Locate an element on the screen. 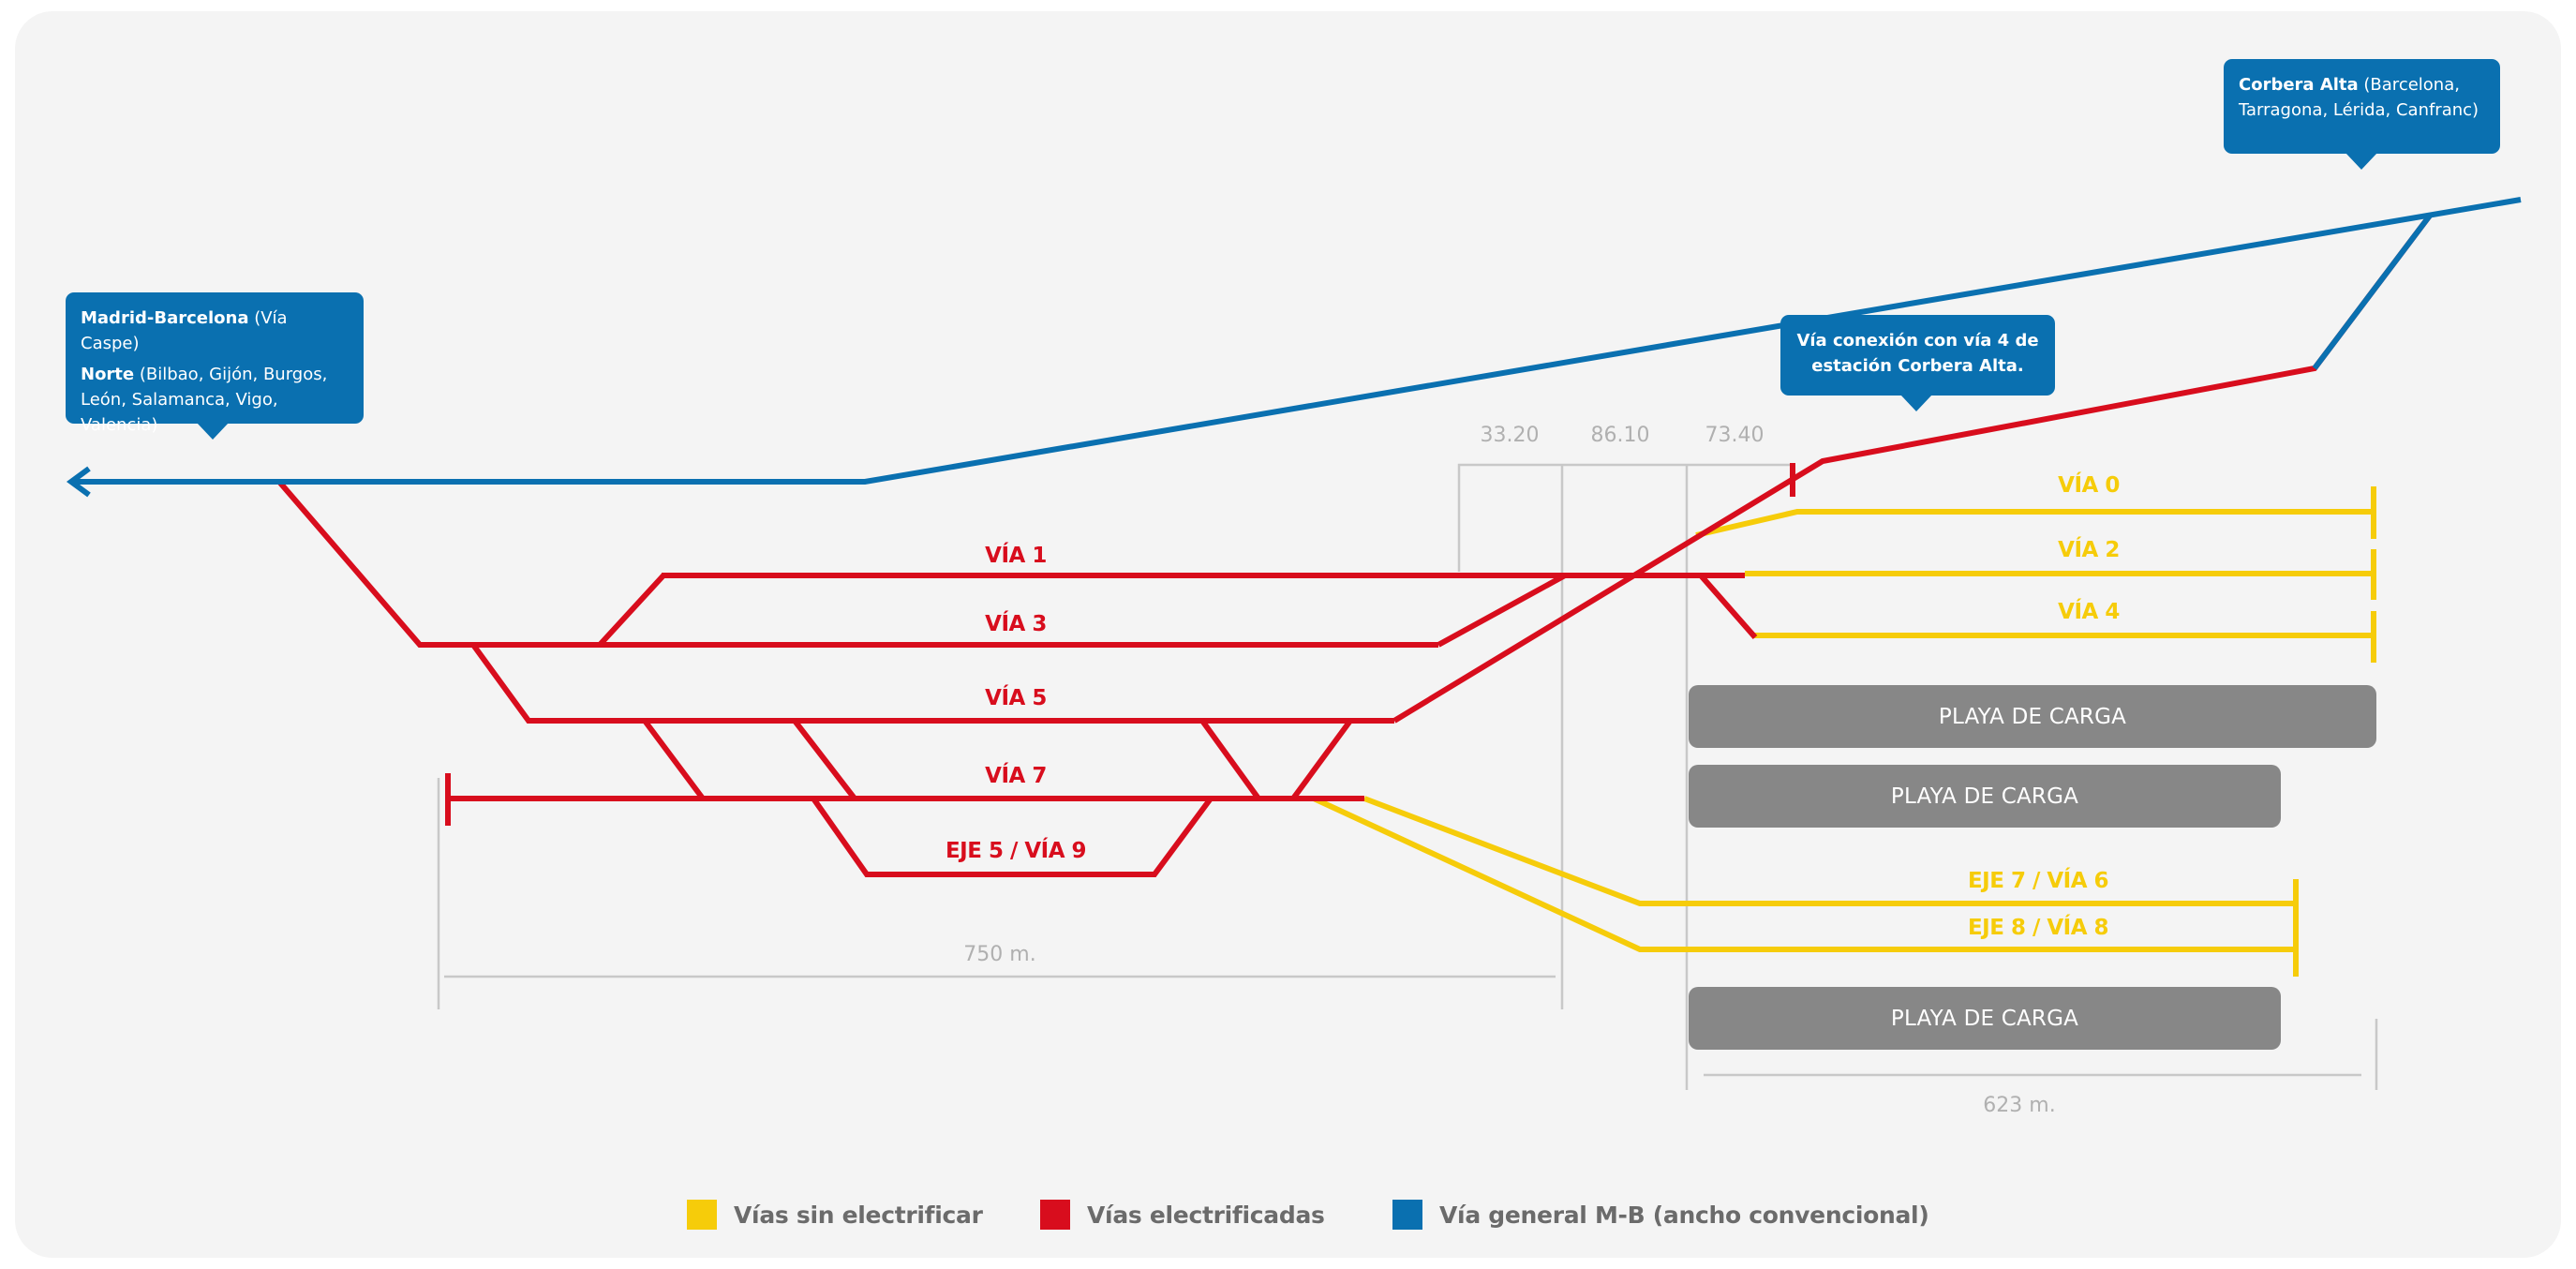 This screenshot has height=1269, width=2576. dimension-label-623: 623 m. is located at coordinates (2019, 1105).